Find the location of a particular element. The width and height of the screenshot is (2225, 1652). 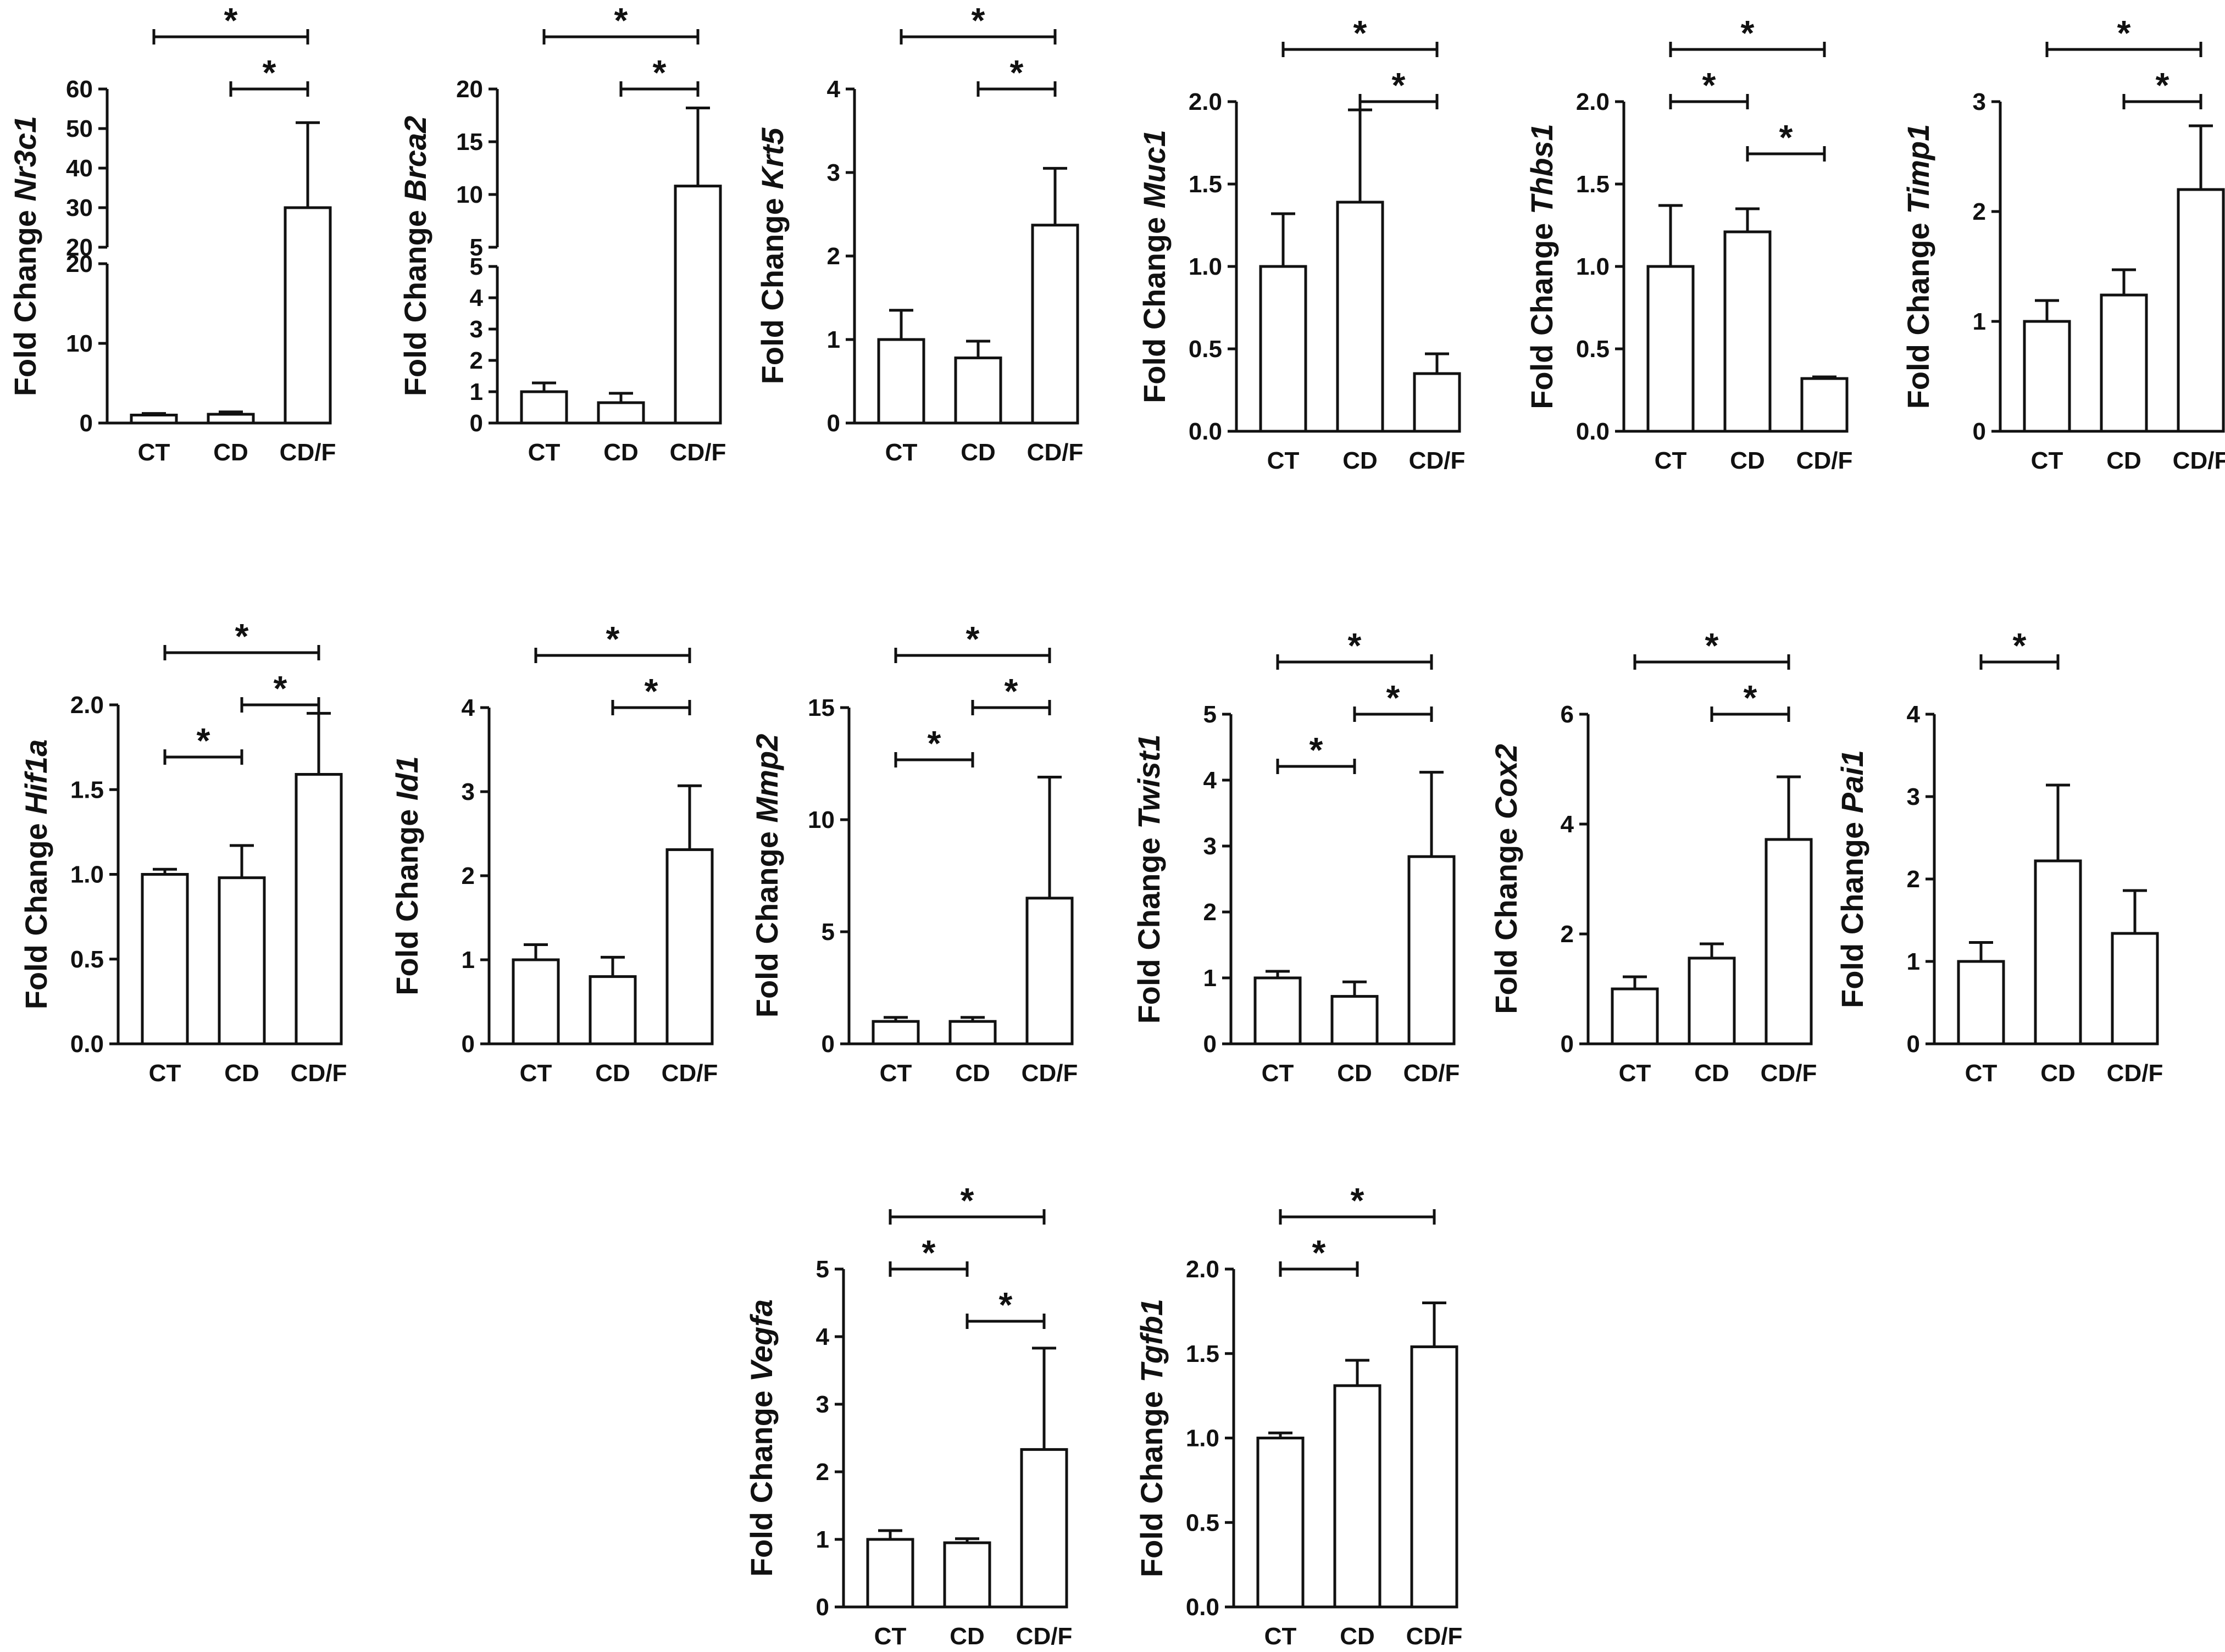

y-tick-label: 1.5 is located at coordinates (1593, 184).